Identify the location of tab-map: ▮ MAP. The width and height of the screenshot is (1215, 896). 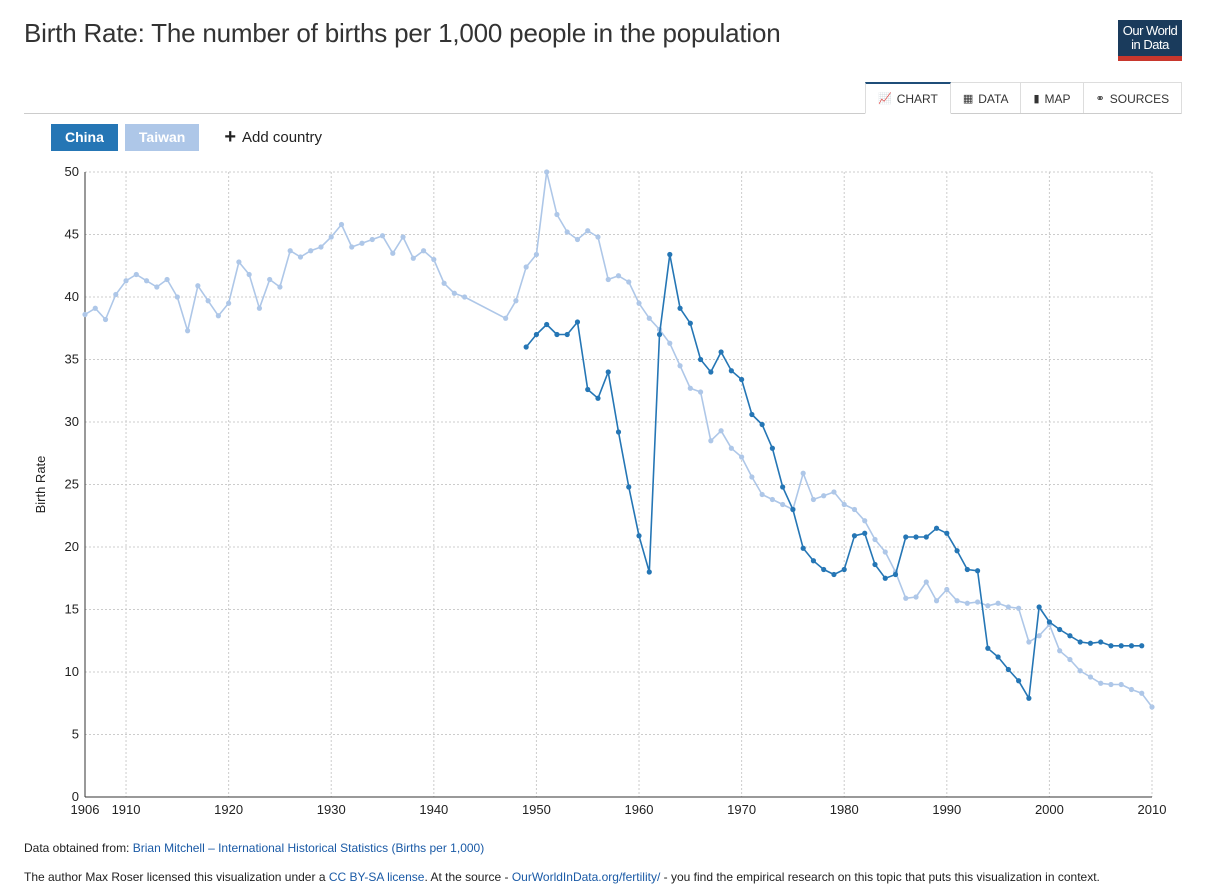
(1052, 98).